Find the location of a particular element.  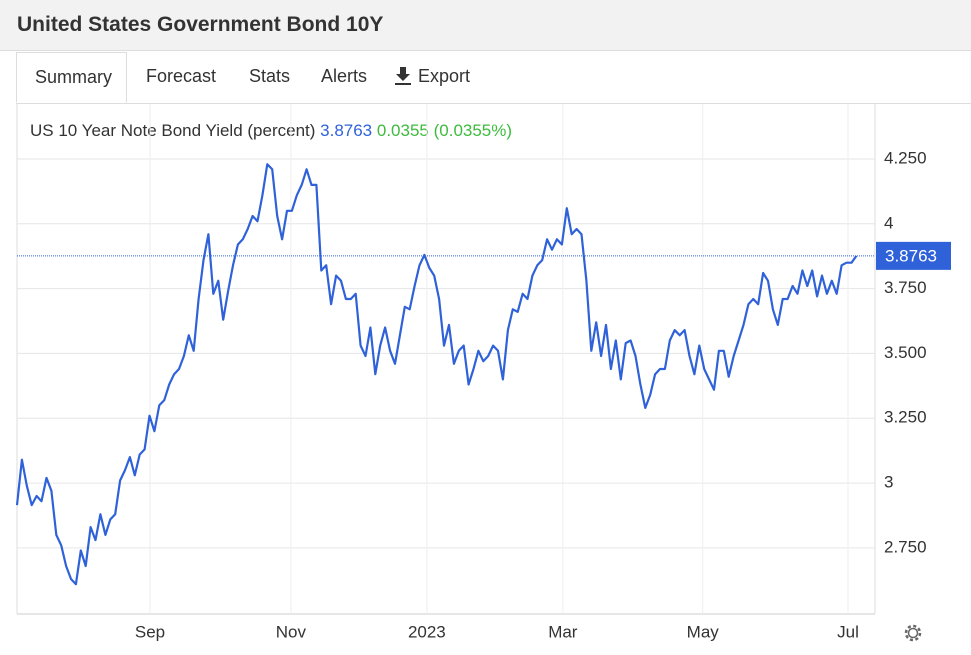

tab-summary: Summary is located at coordinates (71, 77).